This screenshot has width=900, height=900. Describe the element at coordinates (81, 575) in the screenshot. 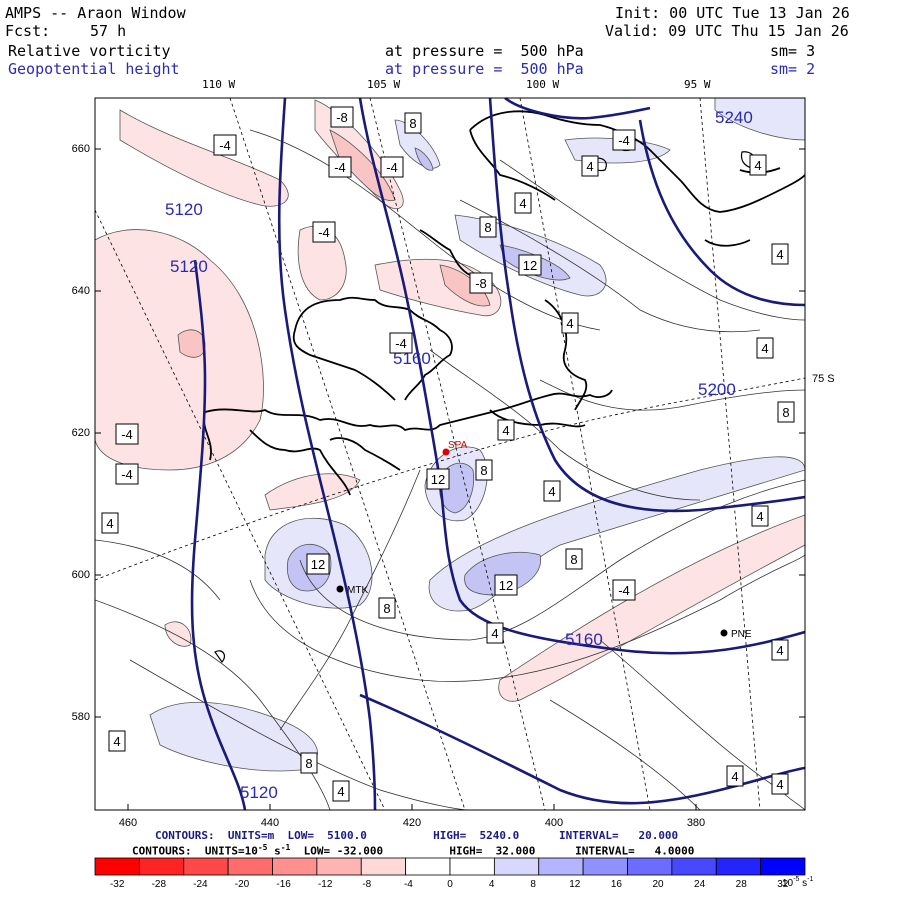

I see `y-tick-label: 600` at that location.